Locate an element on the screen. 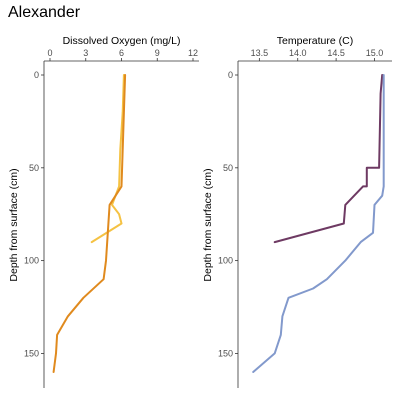 The image size is (400, 400). page-title: Alexander is located at coordinates (44, 12).